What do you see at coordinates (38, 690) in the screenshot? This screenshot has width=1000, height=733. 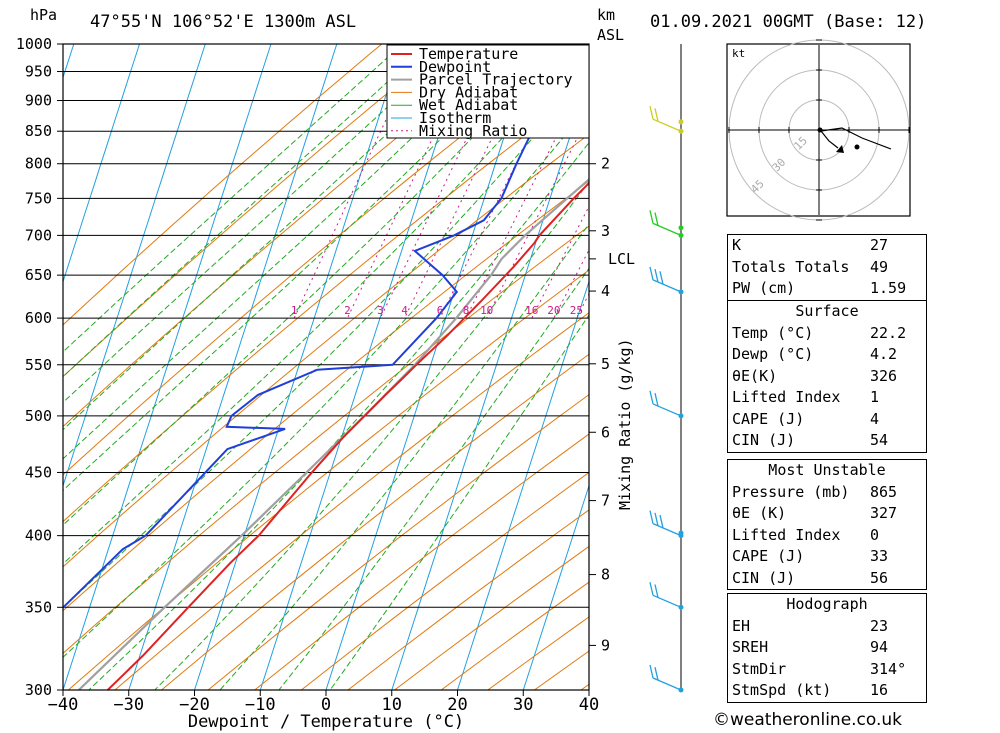 I see `pressure-tick-label: 300` at bounding box center [38, 690].